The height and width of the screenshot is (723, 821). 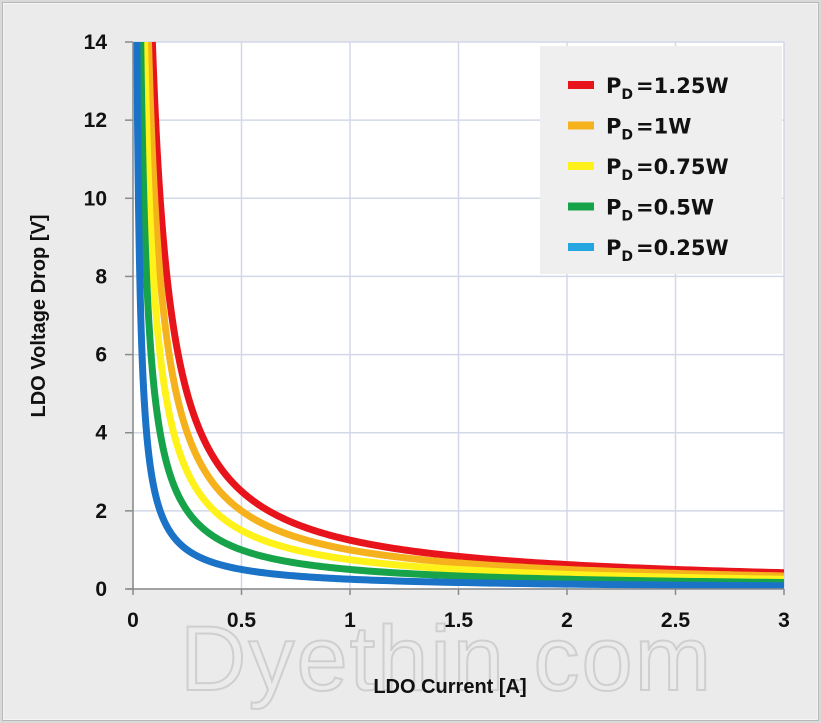 What do you see at coordinates (39, 316) in the screenshot?
I see `y-axis-title: LDO Voltage Drop [V]` at bounding box center [39, 316].